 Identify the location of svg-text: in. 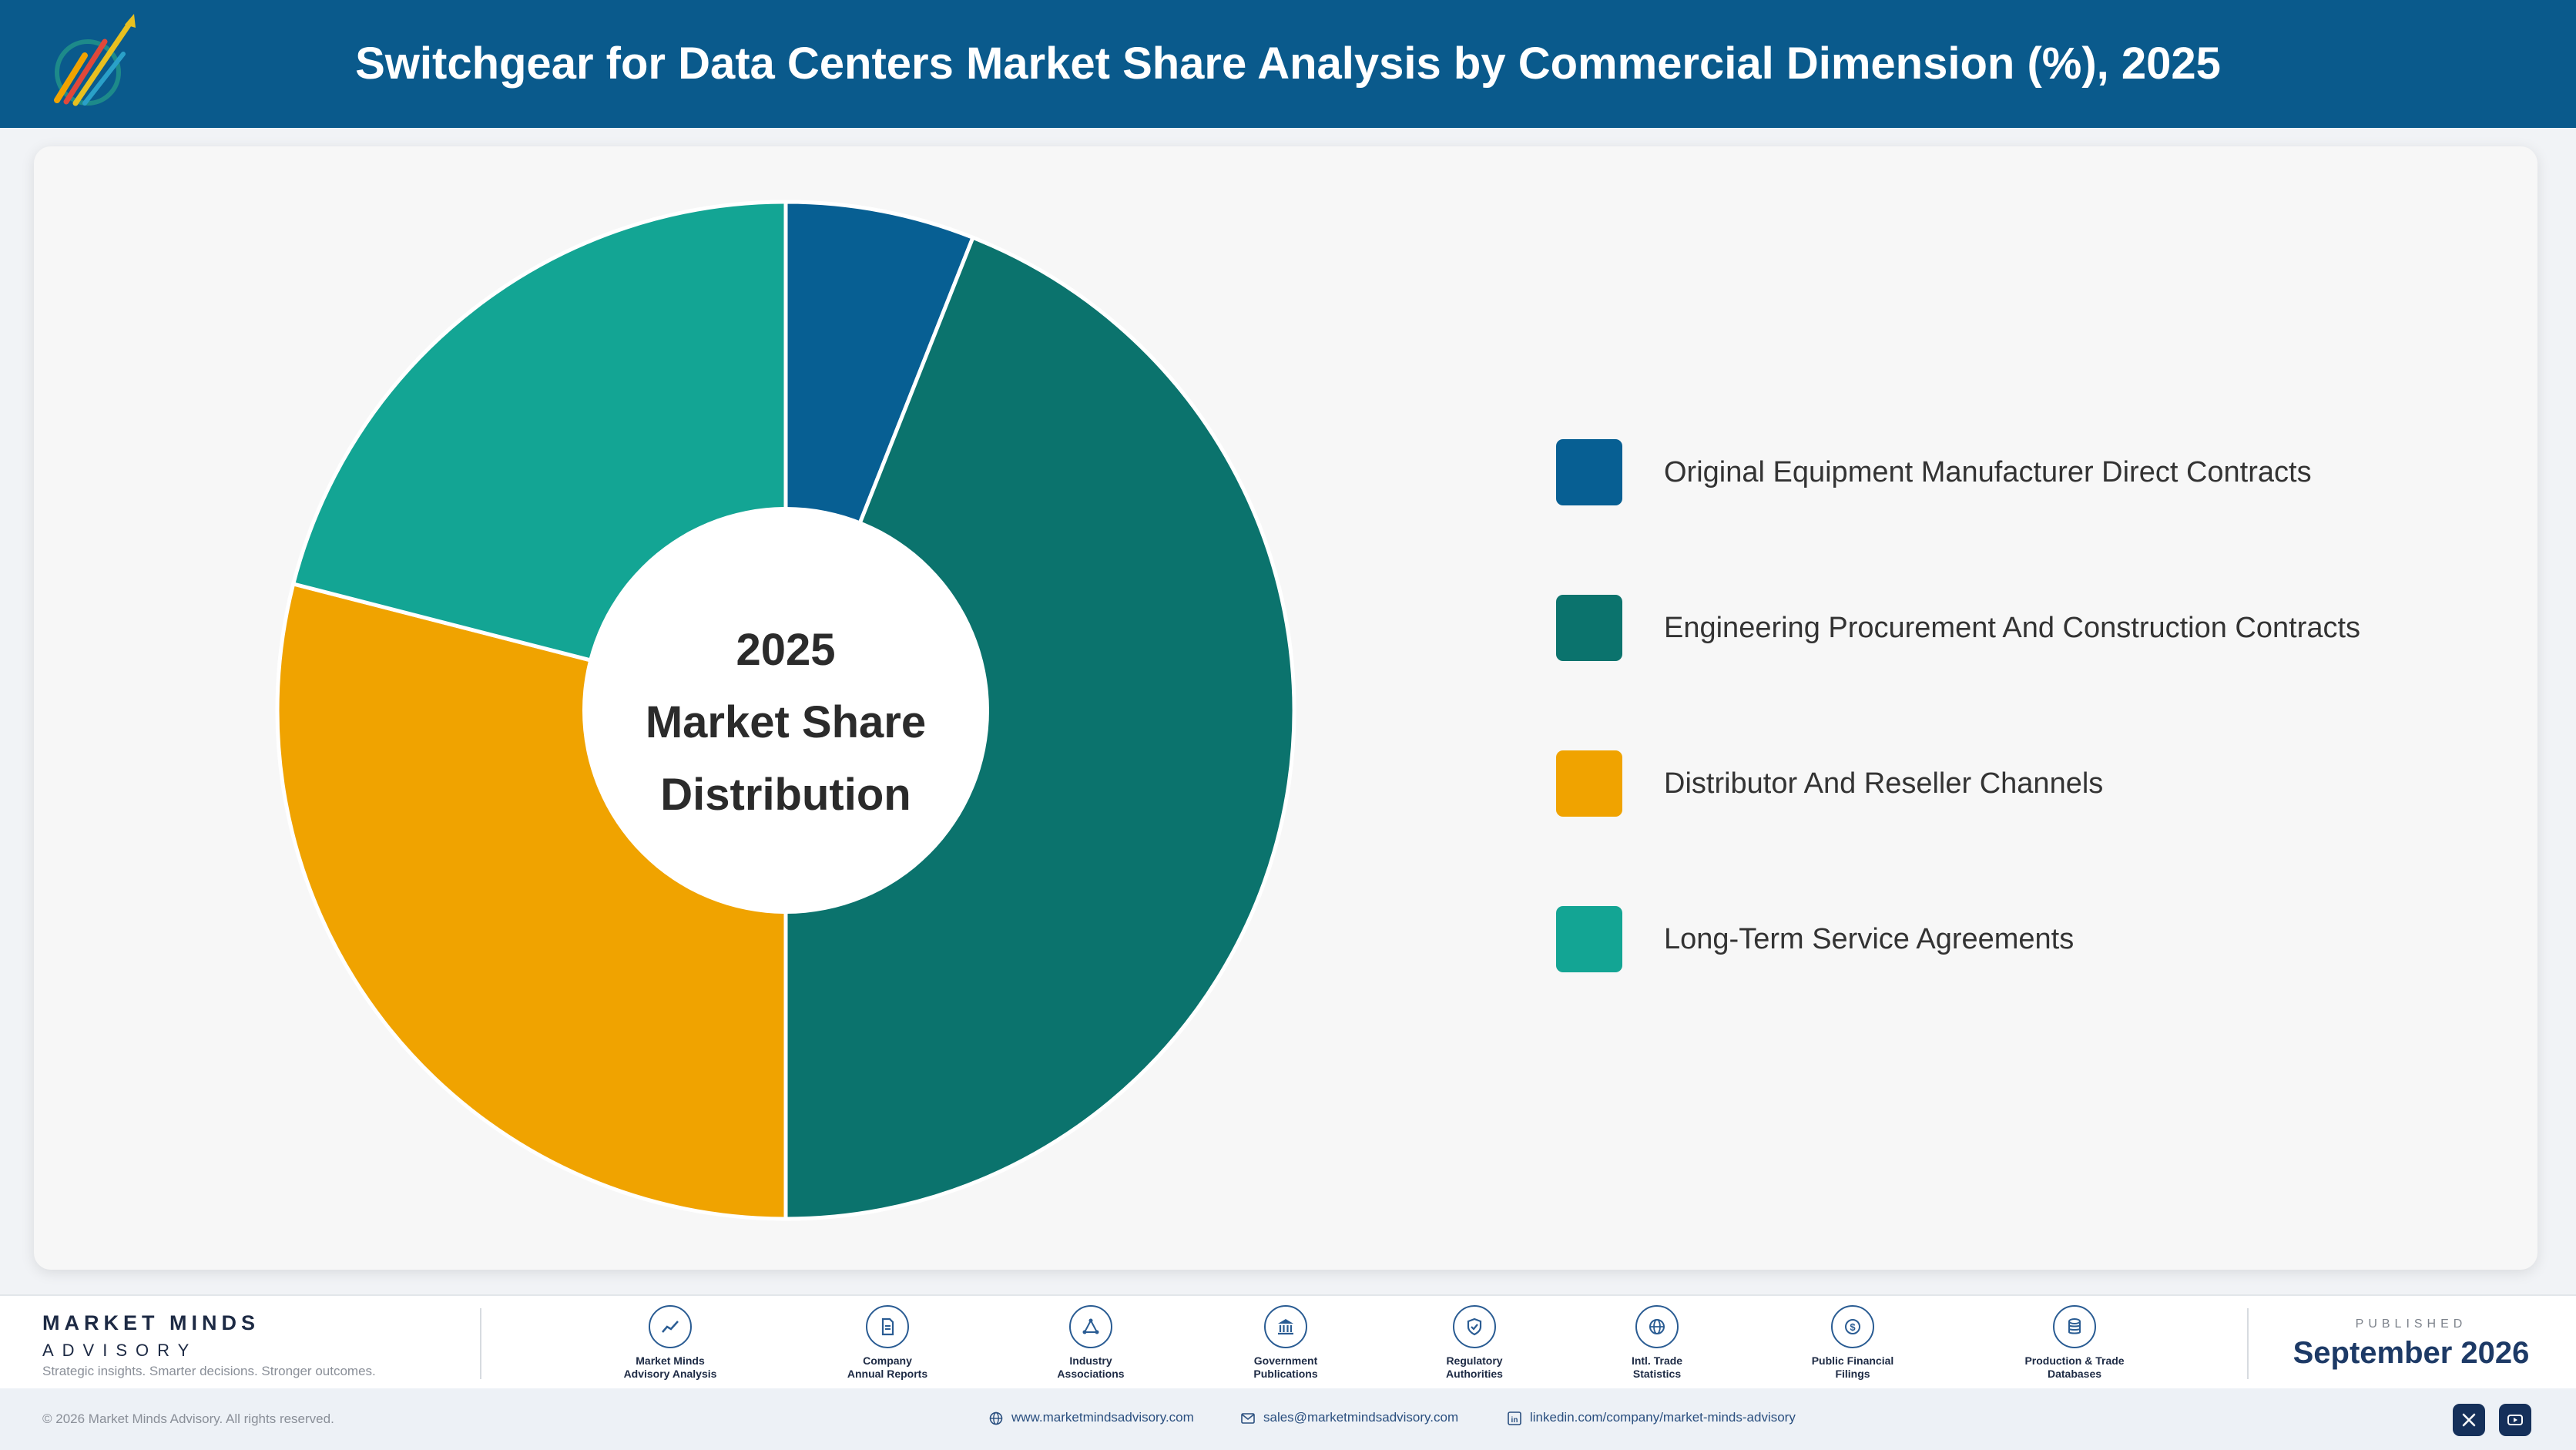
(1514, 1420).